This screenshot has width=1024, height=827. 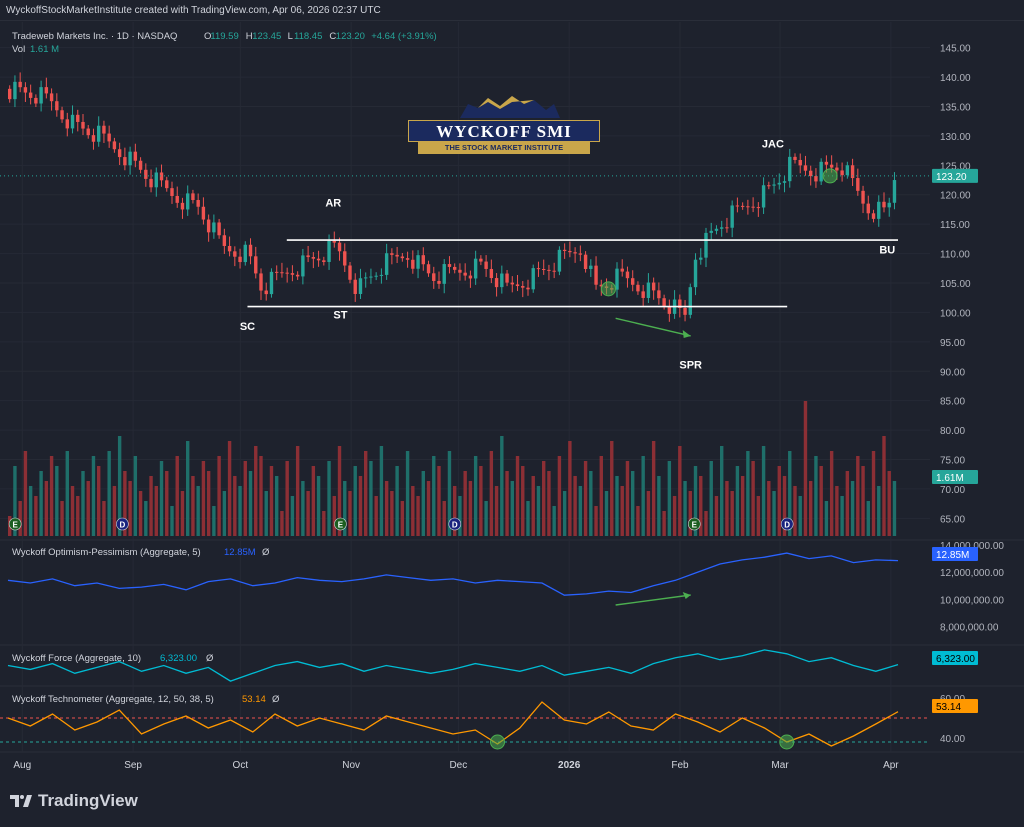 I want to click on techno-y-tick: 40.00, so click(x=952, y=739).